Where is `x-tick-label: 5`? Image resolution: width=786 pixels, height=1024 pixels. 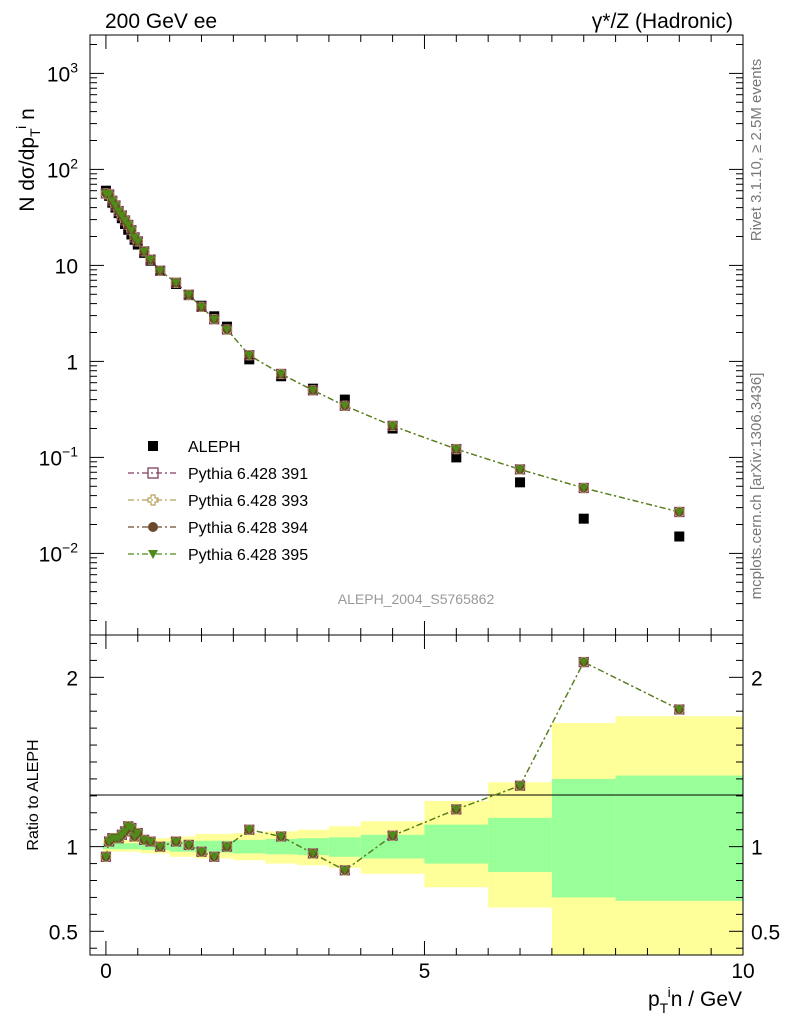
x-tick-label: 5 is located at coordinates (425, 971).